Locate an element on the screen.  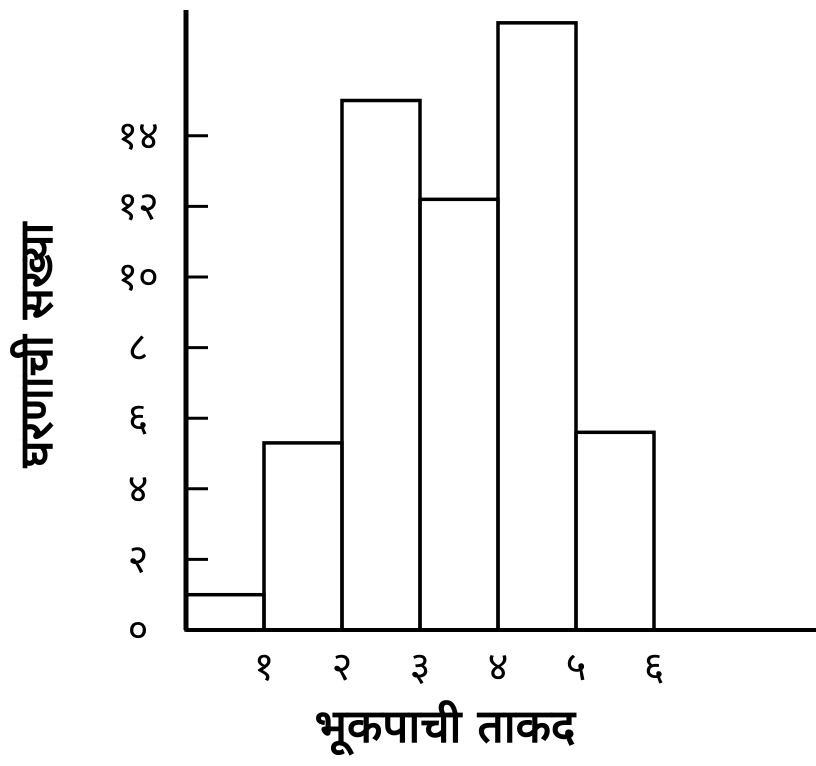
y-tick-label: ० is located at coordinates (138, 630).